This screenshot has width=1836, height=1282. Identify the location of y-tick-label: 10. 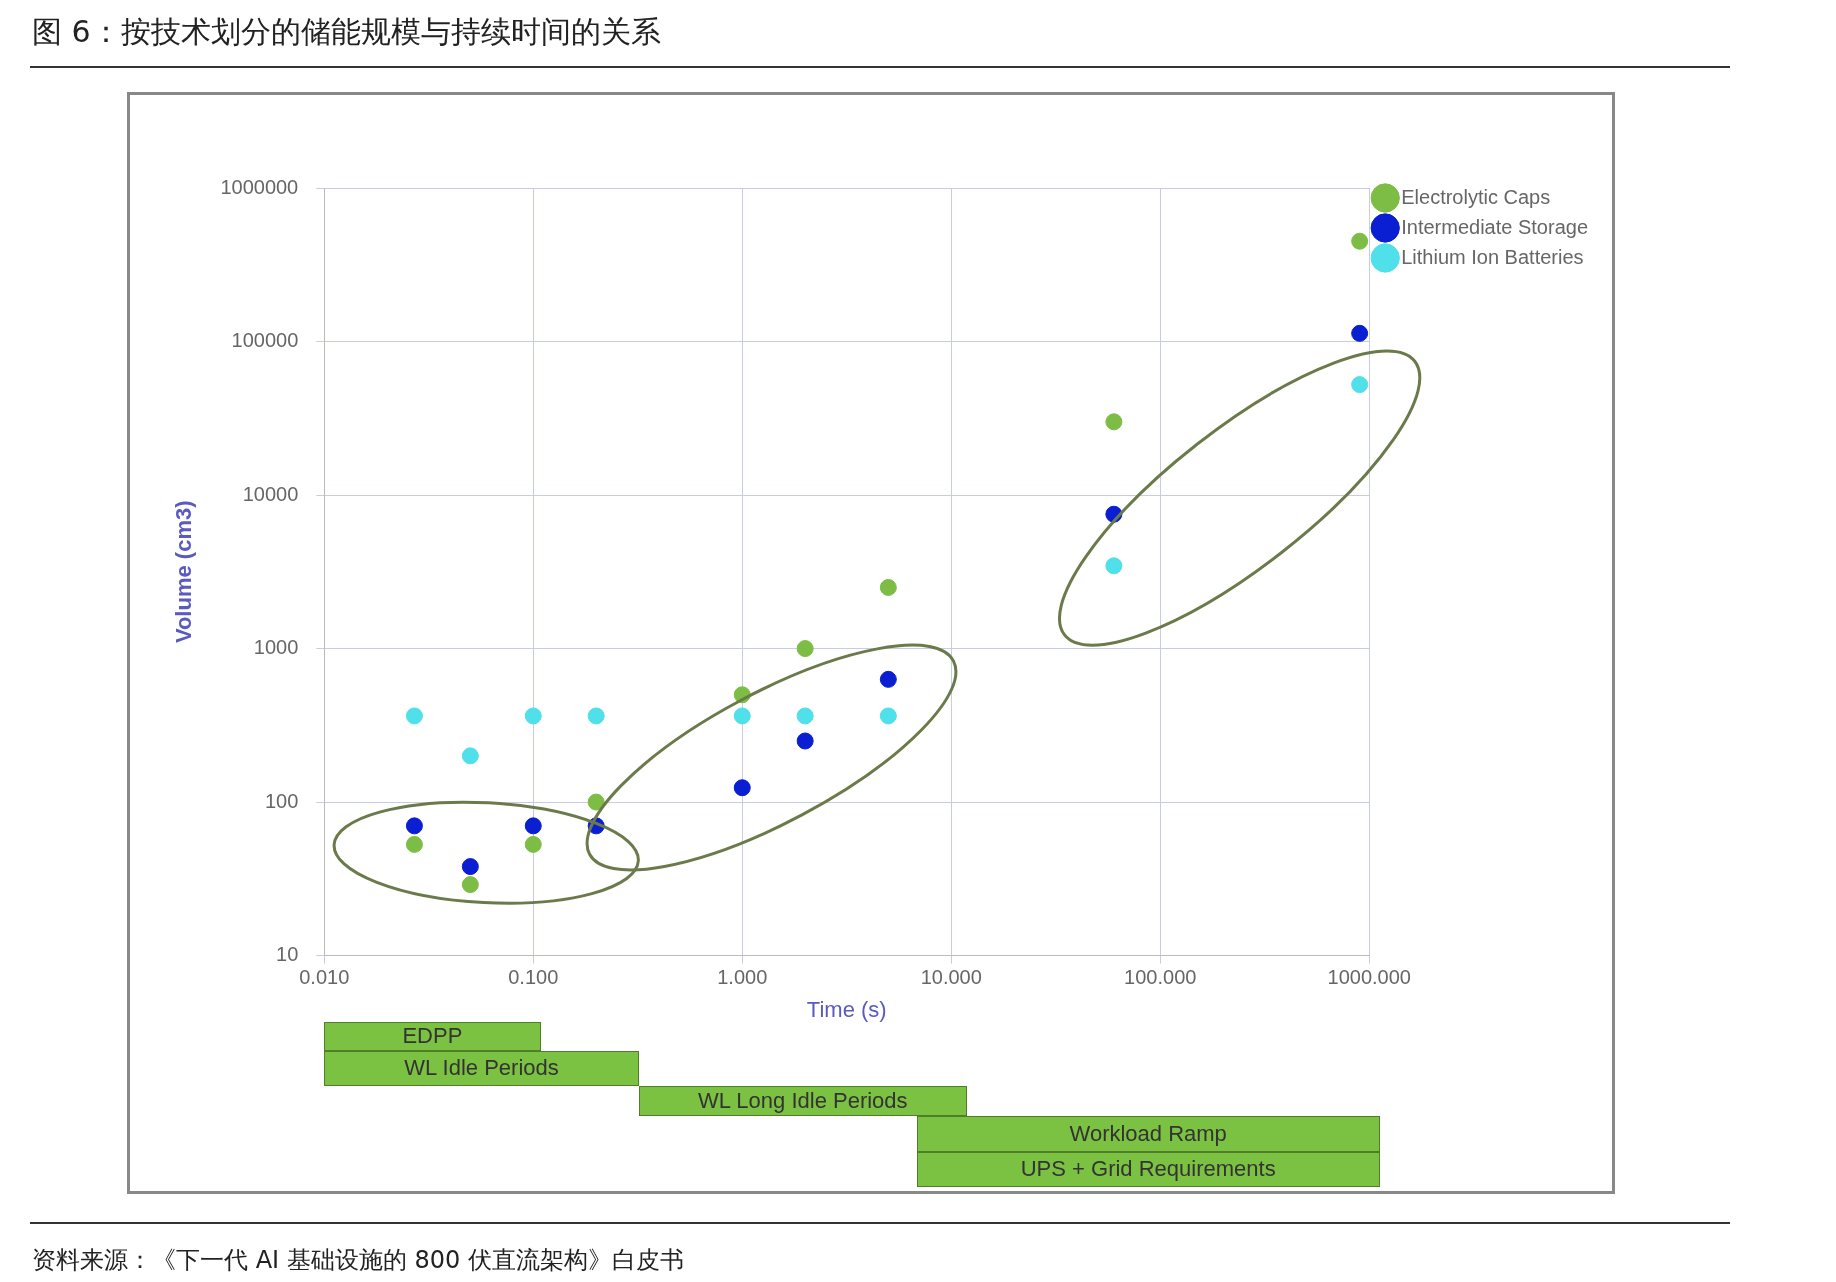
(287, 954).